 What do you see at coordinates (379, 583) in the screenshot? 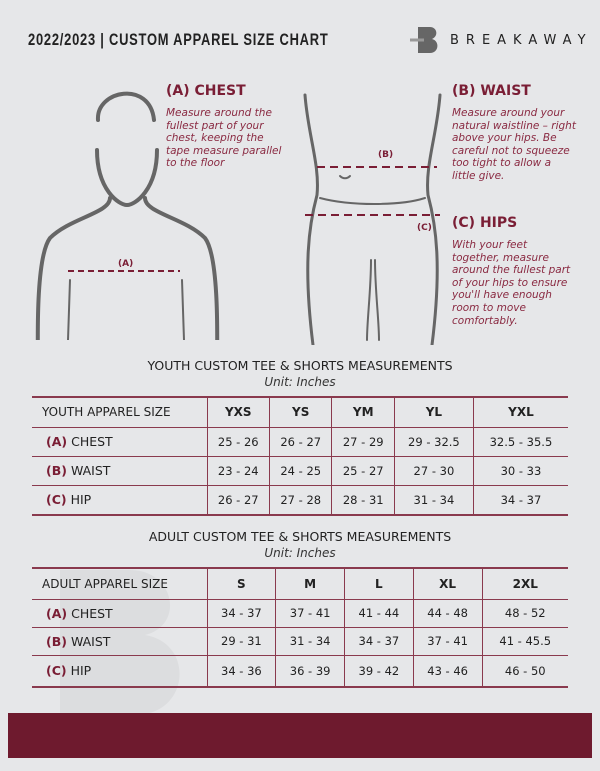
I see `header-cell: L` at bounding box center [379, 583].